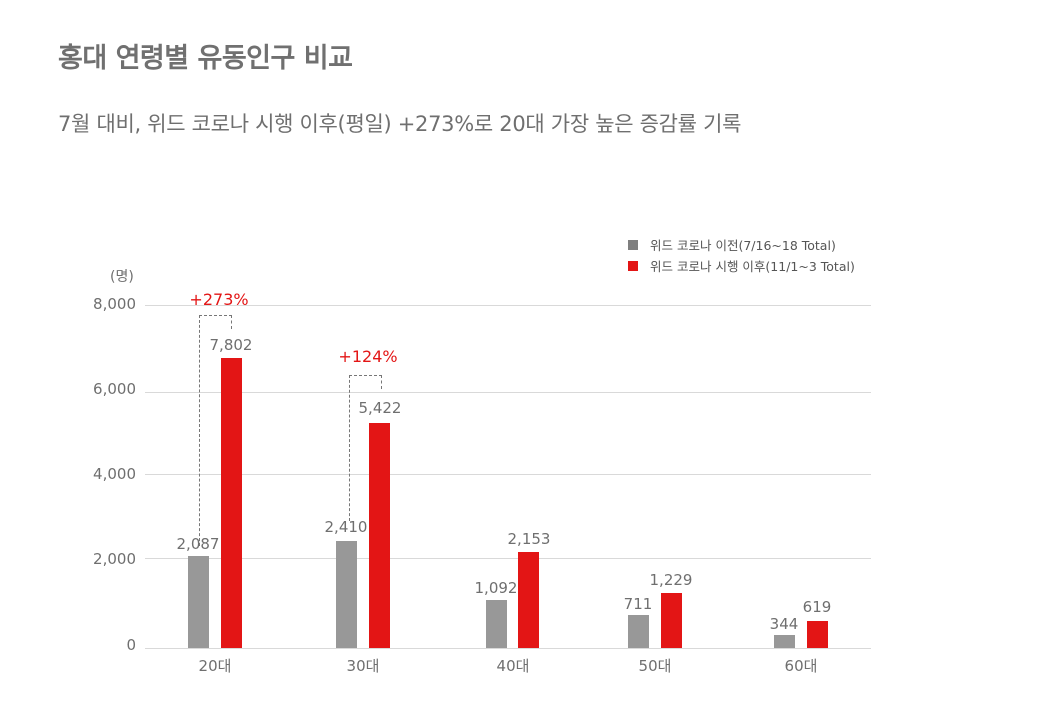  I want to click on value-label-before: 2,410, so click(346, 527).